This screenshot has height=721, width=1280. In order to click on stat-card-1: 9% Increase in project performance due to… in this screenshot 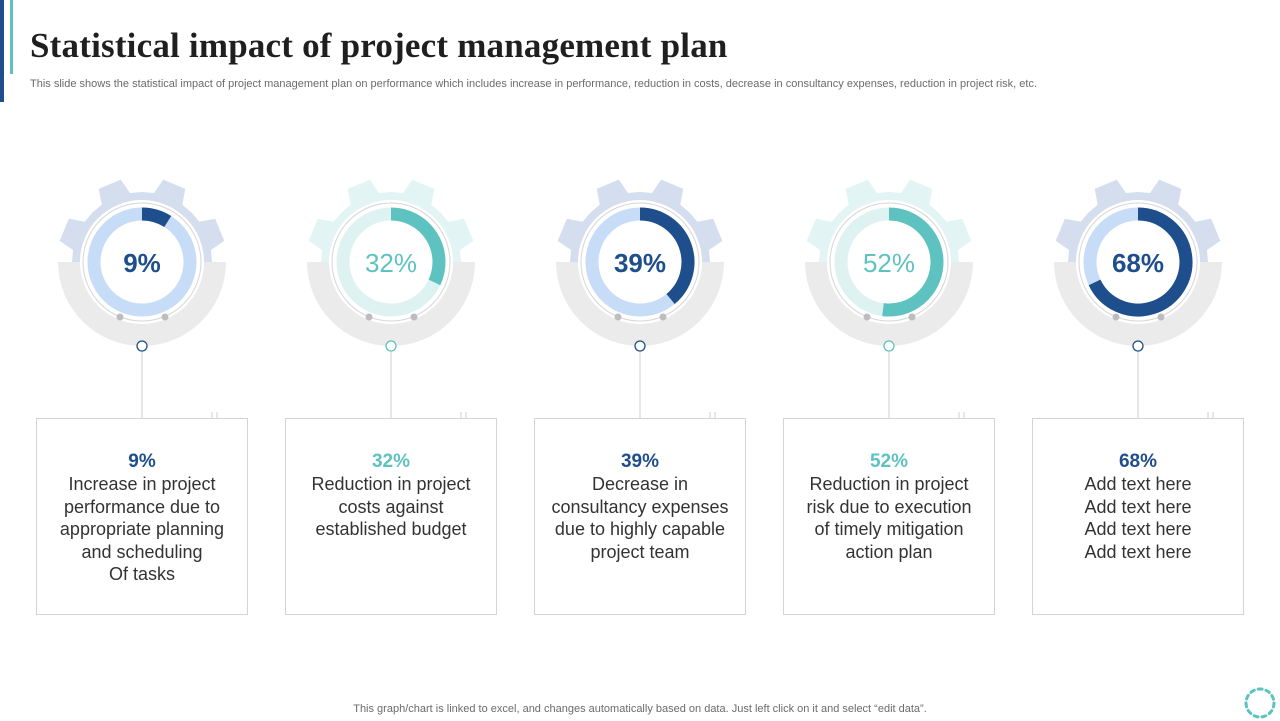, I will do `click(142, 516)`.